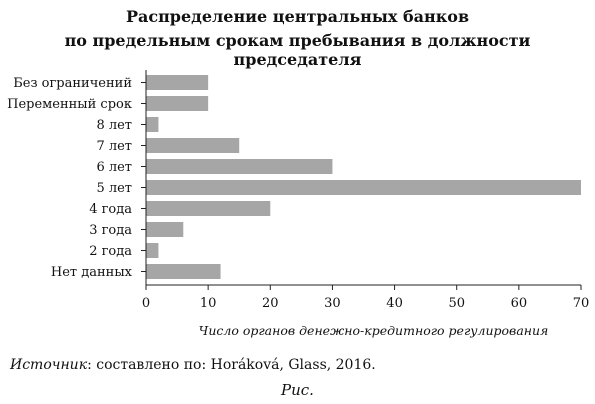 The width and height of the screenshot is (595, 404). What do you see at coordinates (114, 167) in the screenshot?
I see `category-label: 6 лет` at bounding box center [114, 167].